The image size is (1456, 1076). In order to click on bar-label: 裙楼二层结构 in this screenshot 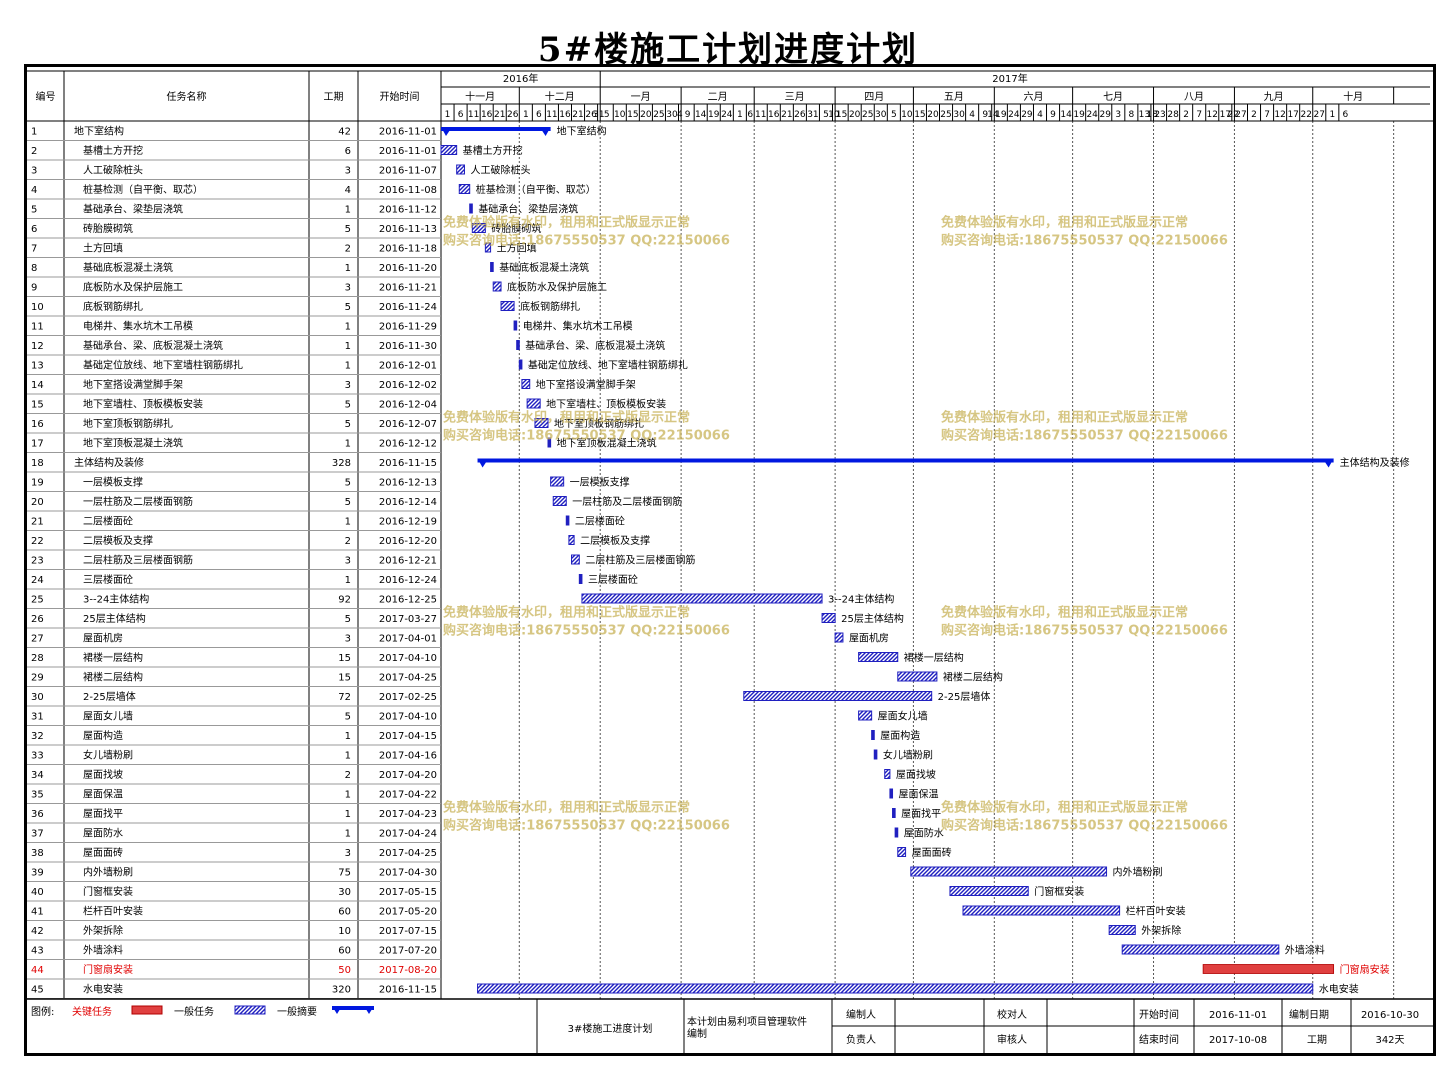, I will do `click(973, 677)`.